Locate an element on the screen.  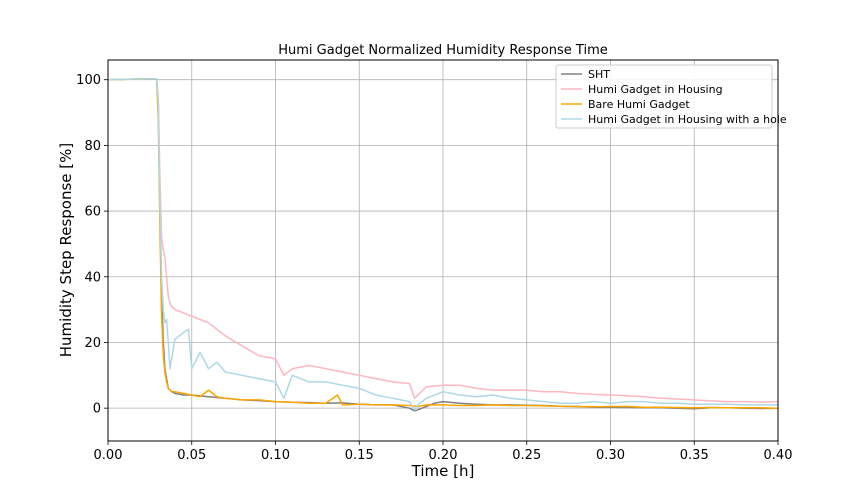
y-tick-label: 20 is located at coordinates (92, 343).